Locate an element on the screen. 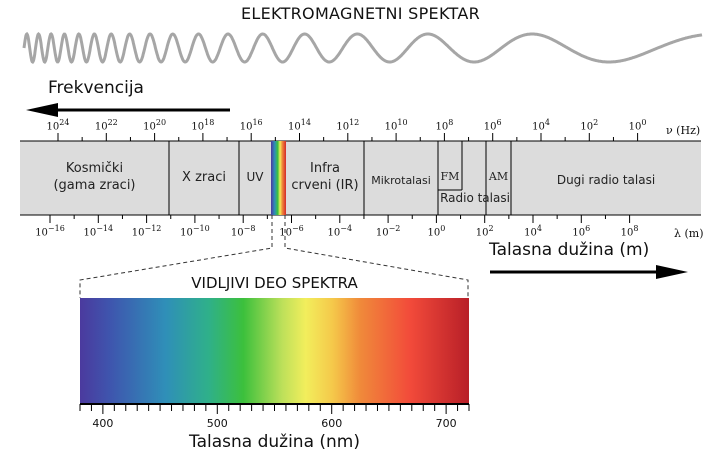  visible-title: VIDLJIVI DEO SPEKTRA is located at coordinates (274, 283).